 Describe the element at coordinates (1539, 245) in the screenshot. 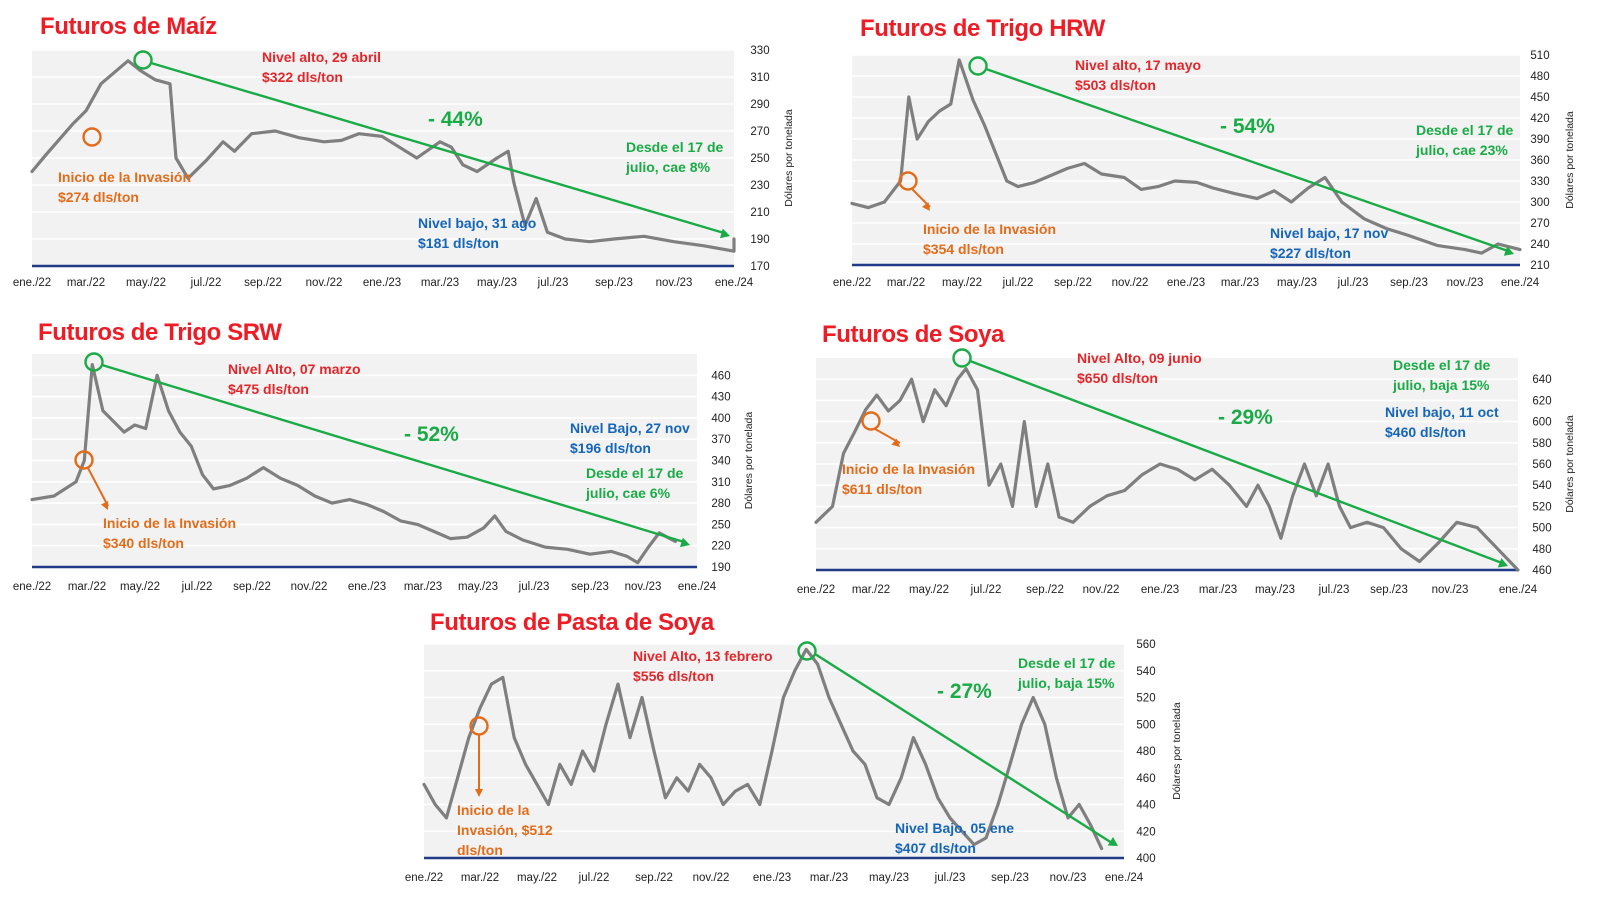

I see `y-tick-label: 240` at that location.